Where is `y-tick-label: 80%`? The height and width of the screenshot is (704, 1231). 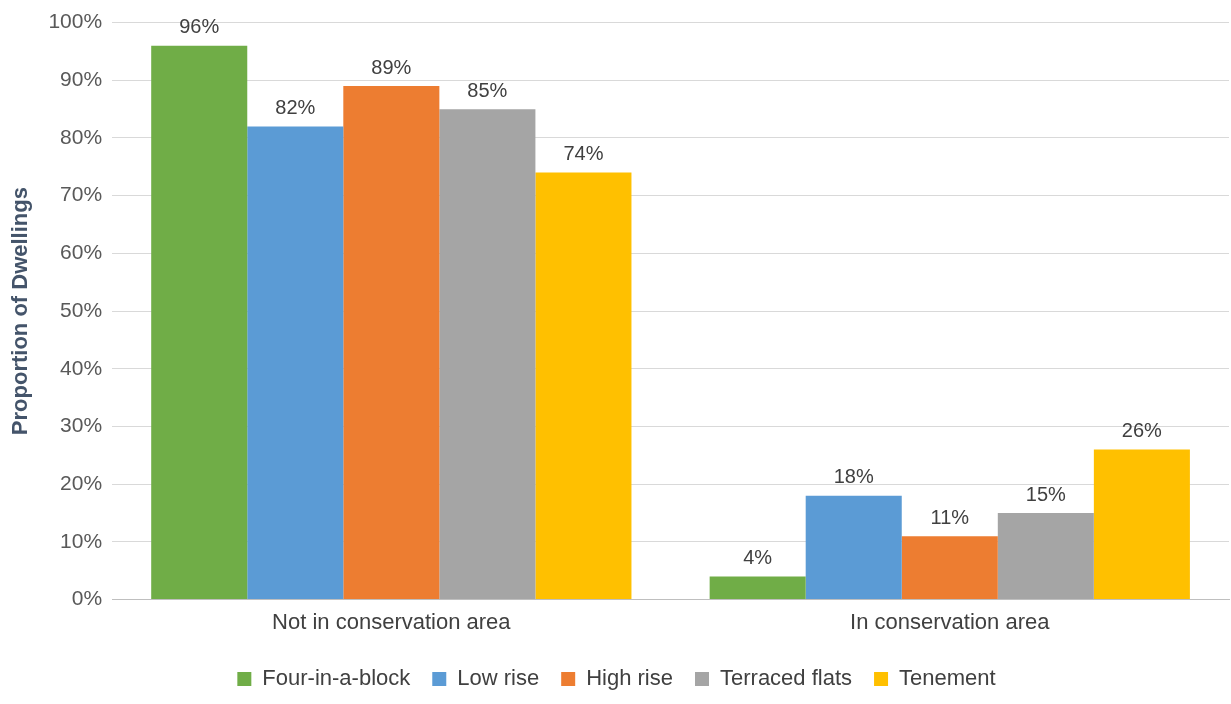
y-tick-label: 80% is located at coordinates (81, 136).